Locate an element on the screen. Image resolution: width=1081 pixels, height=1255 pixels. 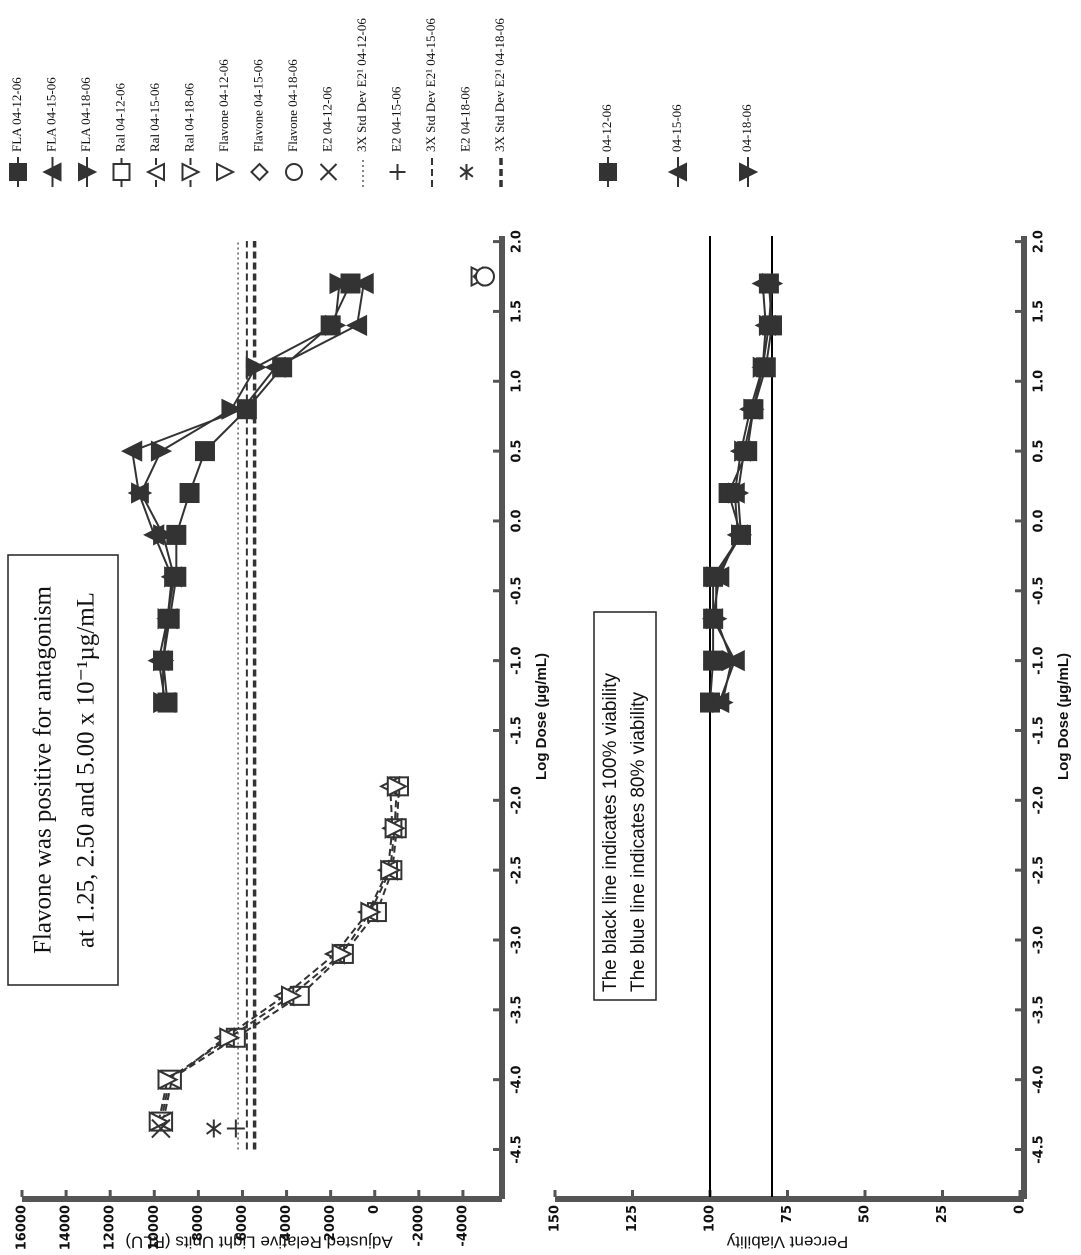
legend-label: 3X Std Dev E2¹ 04-15-06 is located at coordinates (430, 85).